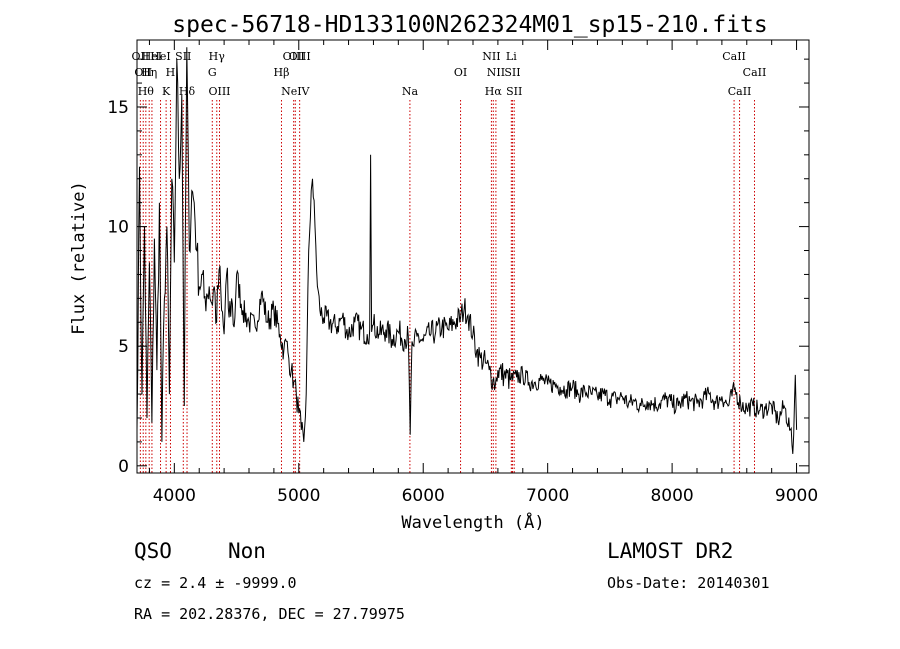 This screenshot has height=649, width=900. Describe the element at coordinates (671, 496) in the screenshot. I see `x-tick-label: 8000` at that location.